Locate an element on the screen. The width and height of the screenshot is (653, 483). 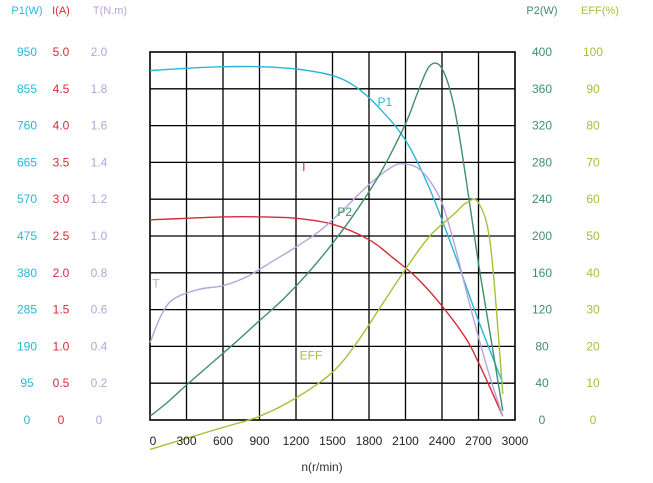
axis-header-i: I(A) is located at coordinates (61, 11).